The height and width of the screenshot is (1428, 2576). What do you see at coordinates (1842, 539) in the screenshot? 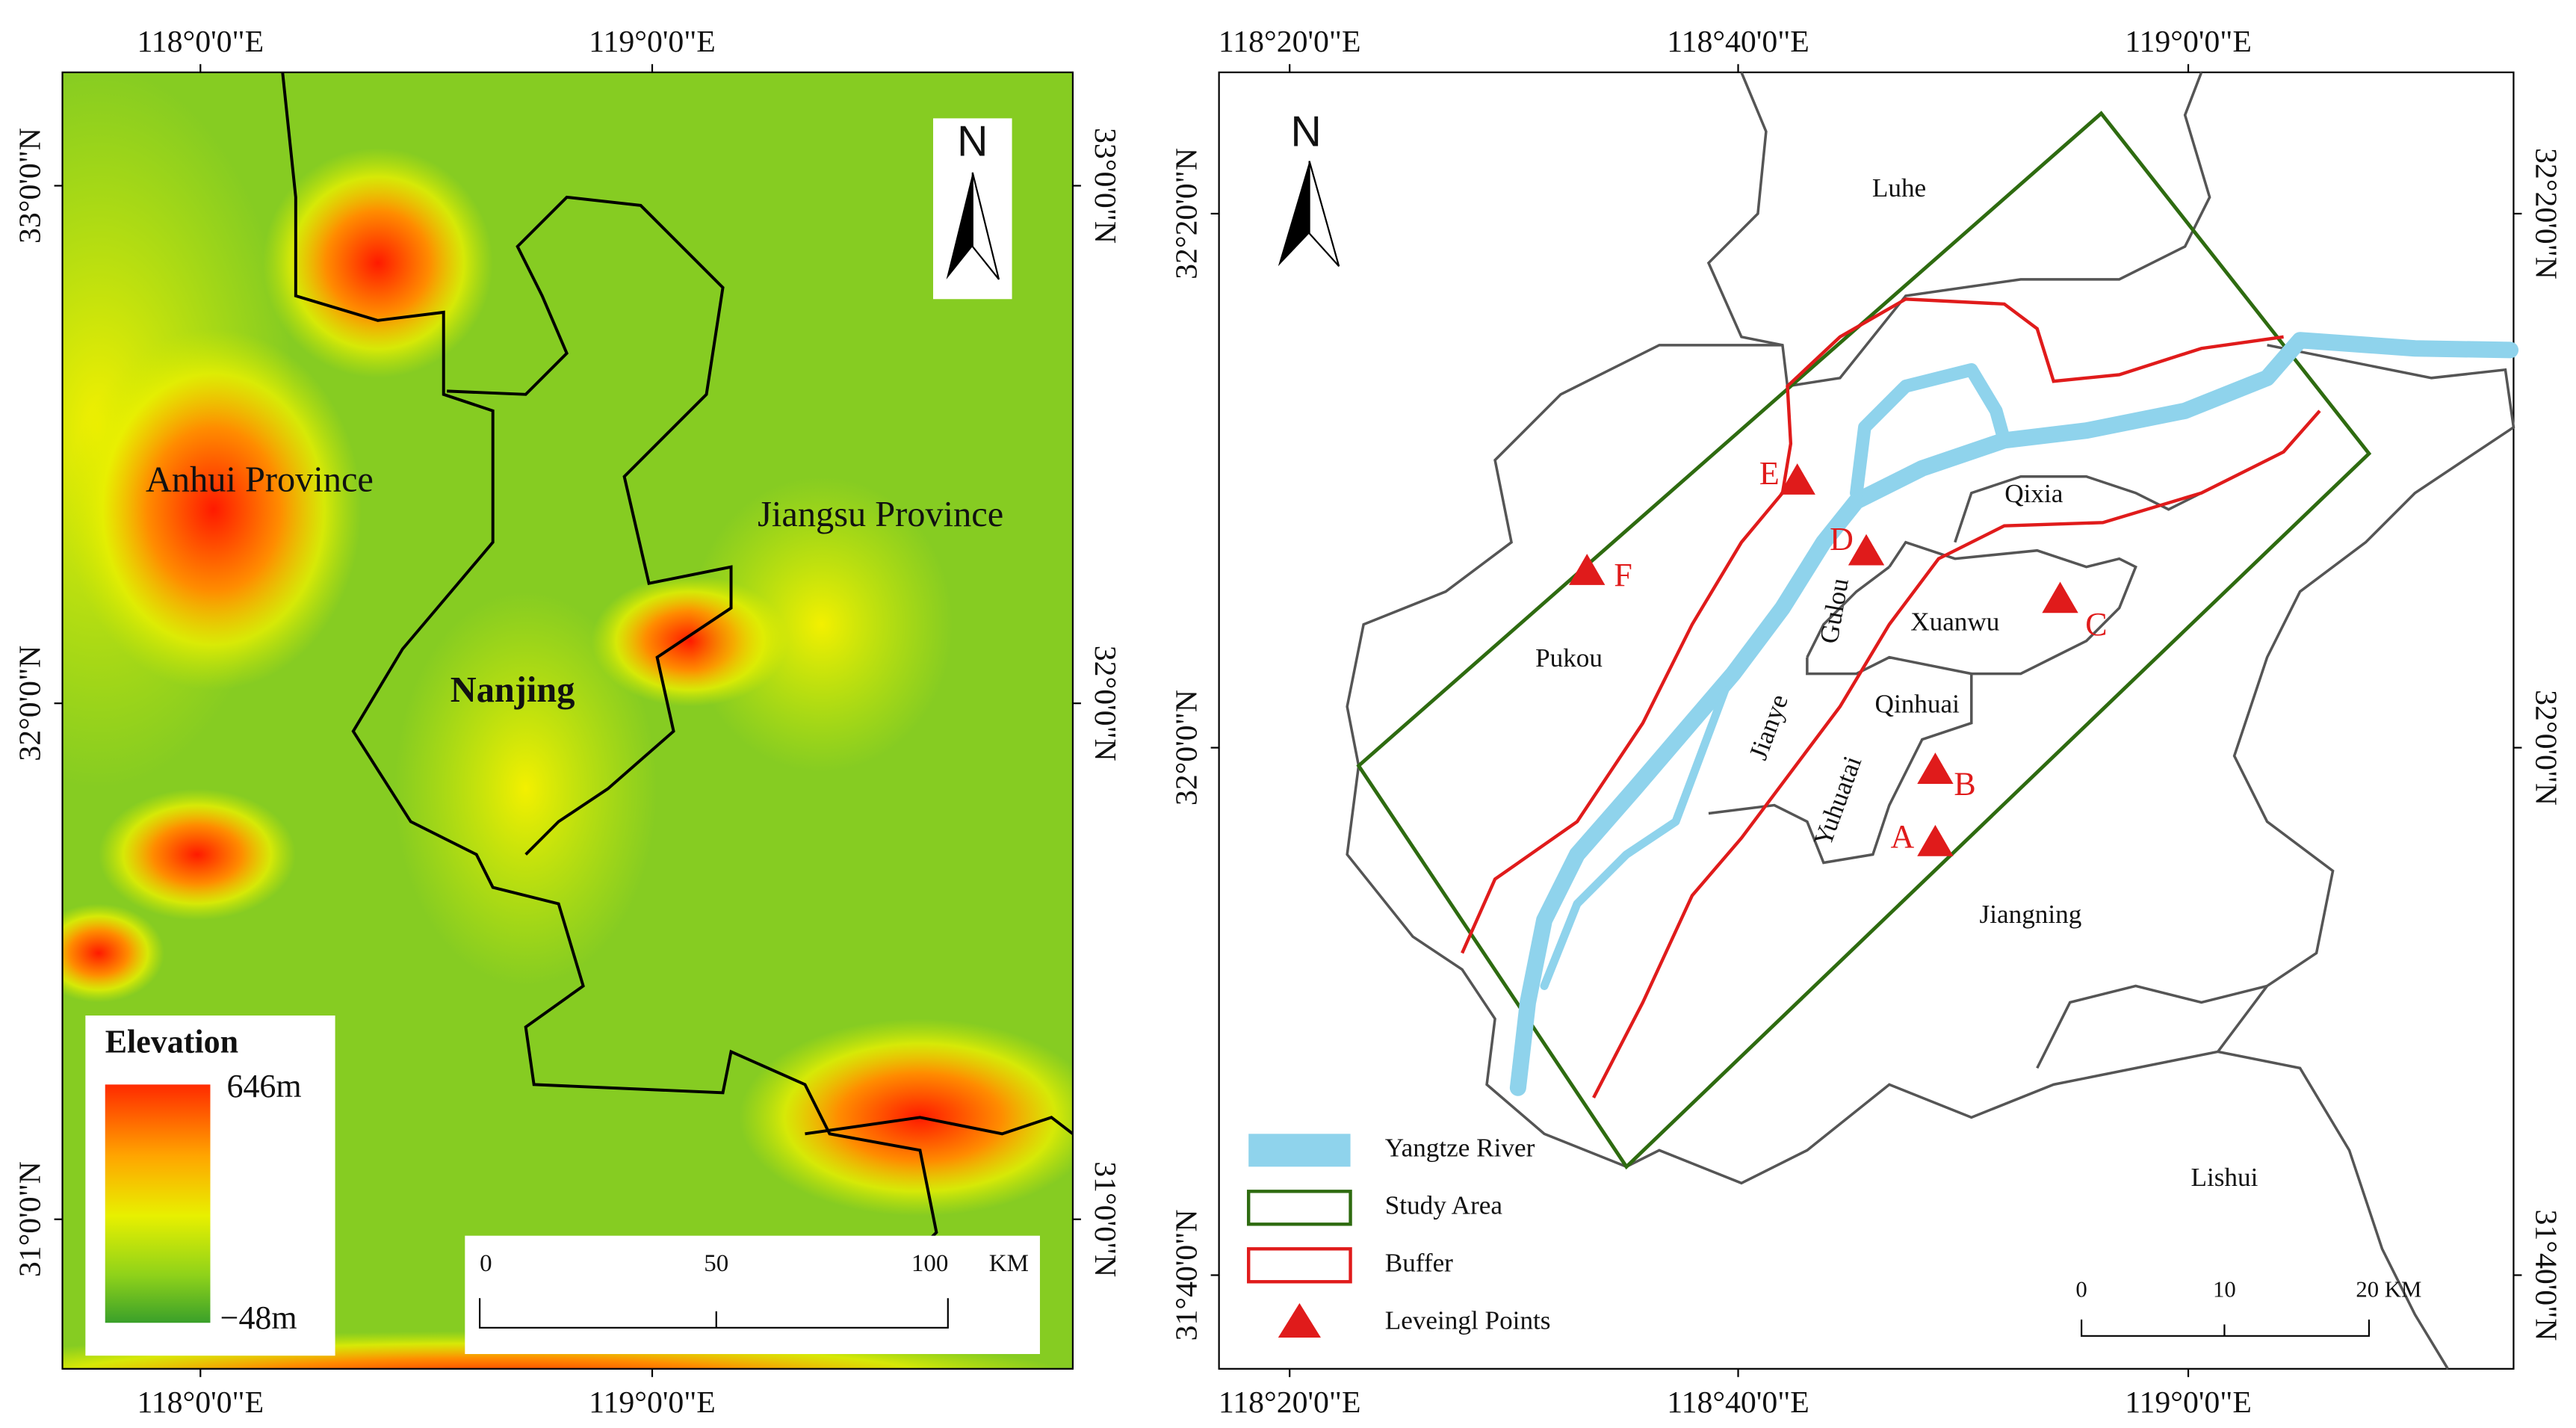
I see `point-label: D` at bounding box center [1842, 539].